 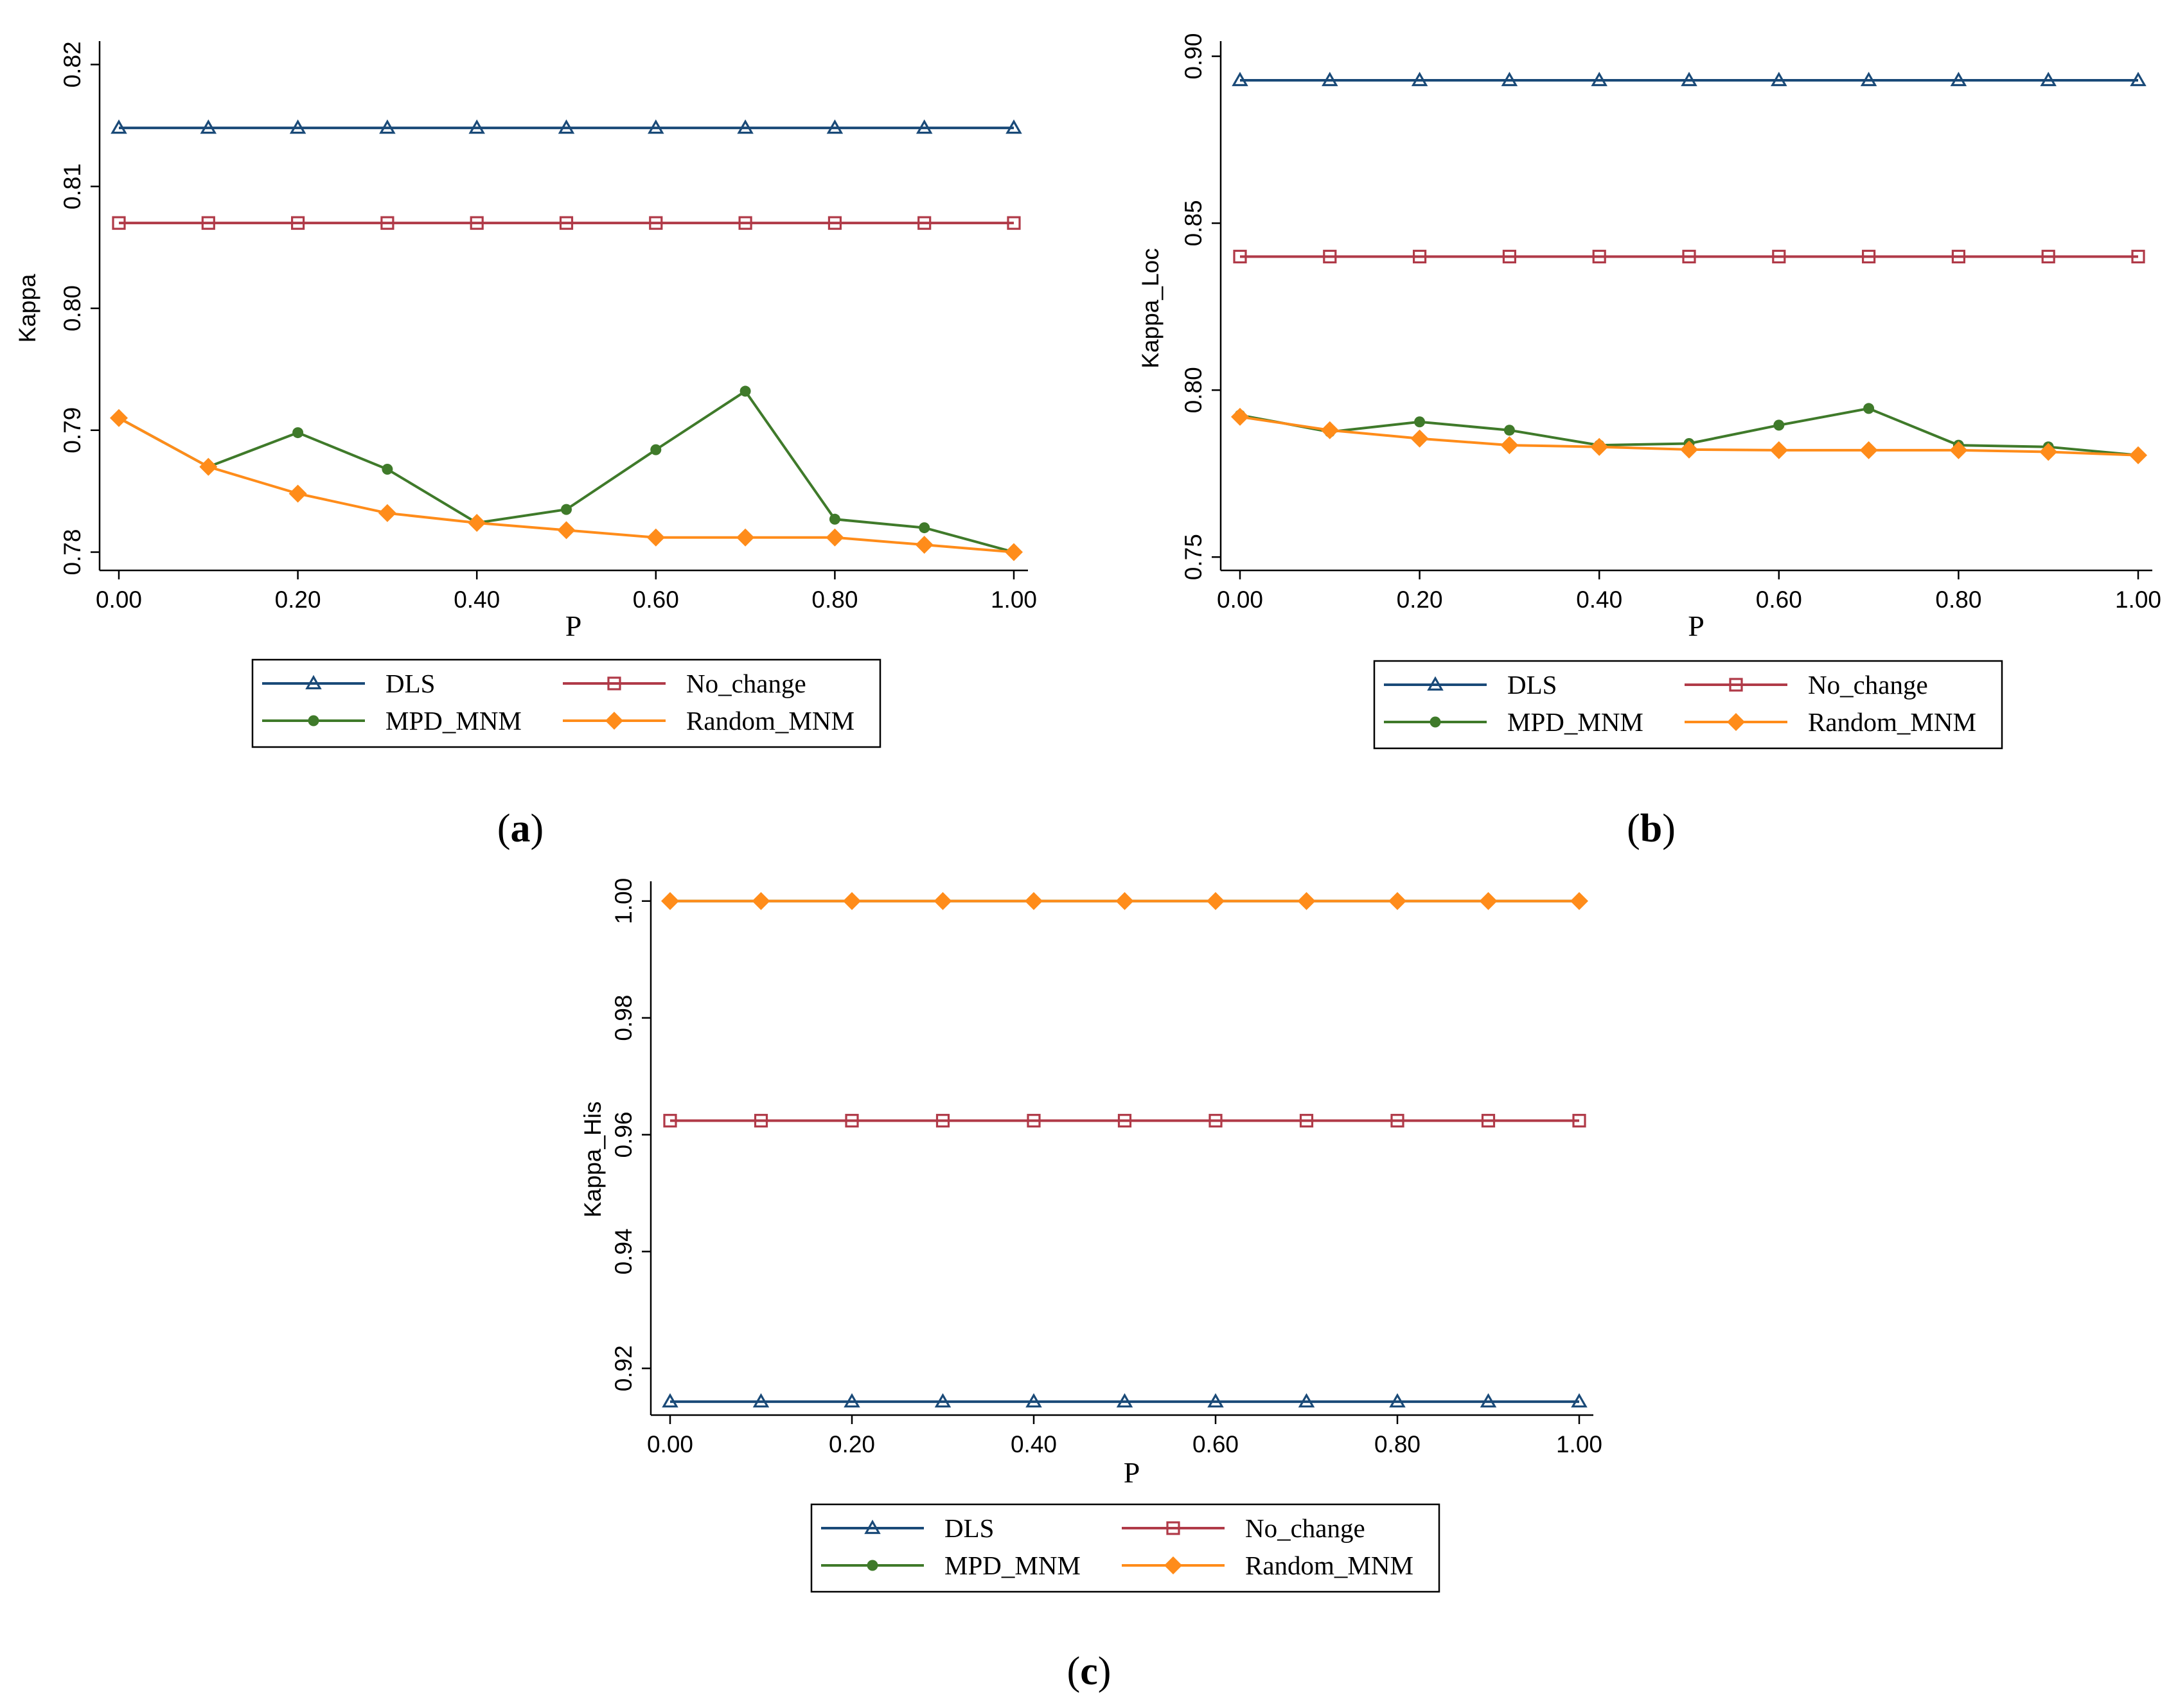 What do you see at coordinates (72, 552) in the screenshot?
I see `y-tick-label: 0.78` at bounding box center [72, 552].